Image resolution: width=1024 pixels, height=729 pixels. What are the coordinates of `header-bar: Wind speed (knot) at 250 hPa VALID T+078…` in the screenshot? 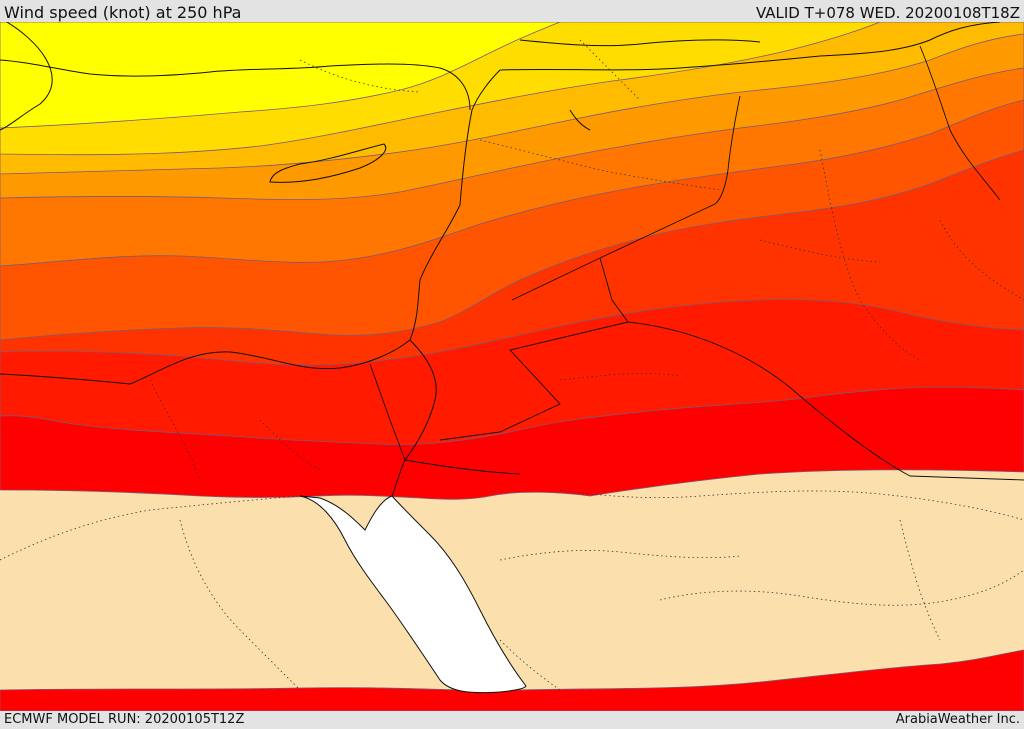 It's located at (512, 11).